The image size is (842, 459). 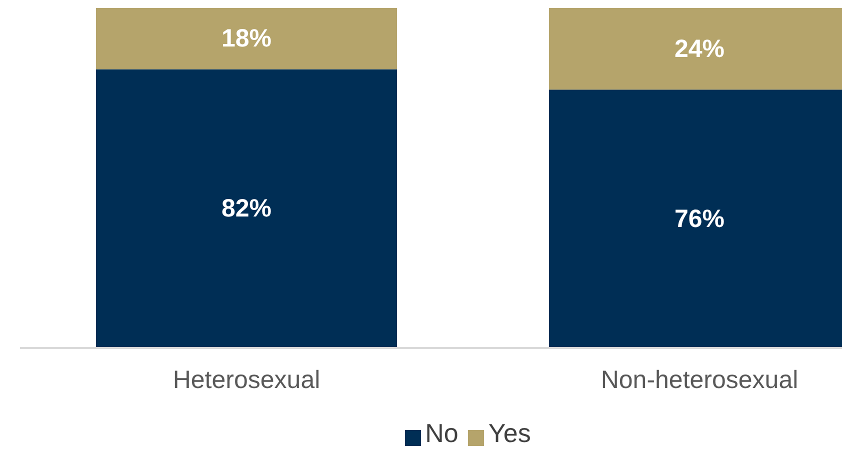 What do you see at coordinates (699, 380) in the screenshot?
I see `x-tick-label: Non-heterosexual` at bounding box center [699, 380].